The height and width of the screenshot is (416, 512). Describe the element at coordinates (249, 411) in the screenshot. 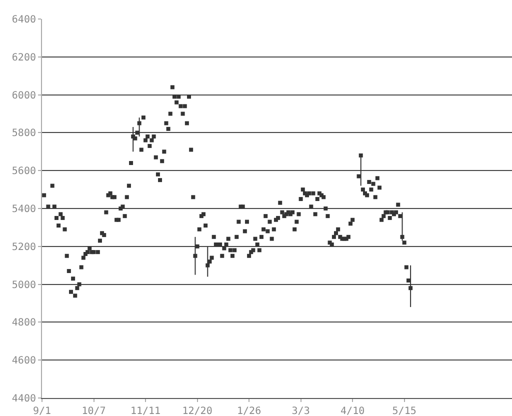

I see `x-tick-label: 1/26` at that location.